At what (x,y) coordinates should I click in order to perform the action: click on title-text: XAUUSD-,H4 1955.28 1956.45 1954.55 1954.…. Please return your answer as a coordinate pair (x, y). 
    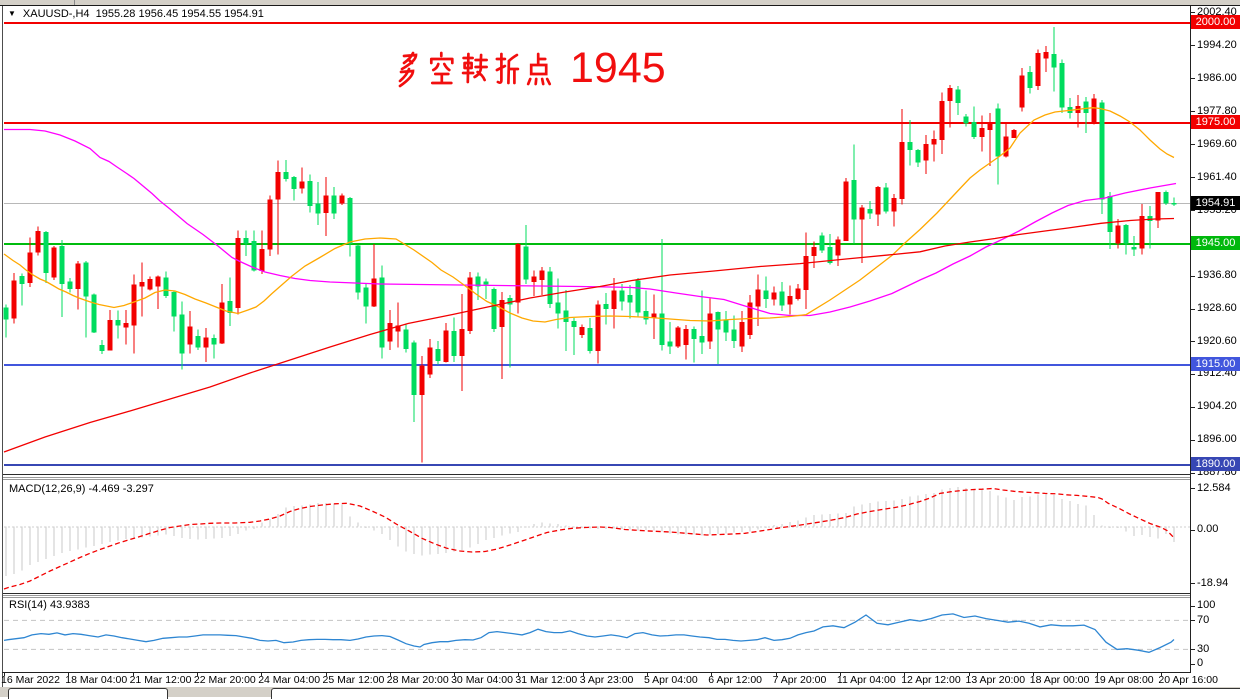
    Looking at the image, I should click on (143, 14).